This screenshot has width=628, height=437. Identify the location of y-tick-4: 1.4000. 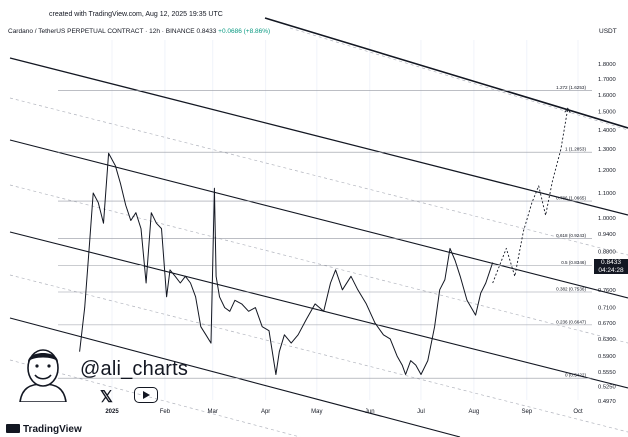
(607, 131).